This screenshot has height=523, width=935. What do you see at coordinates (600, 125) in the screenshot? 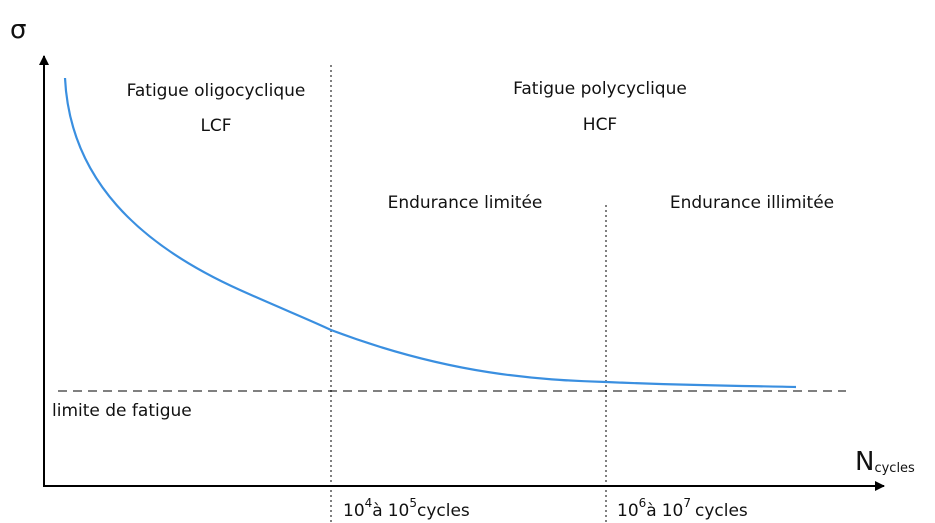
I see `region-abbr: HCF` at bounding box center [600, 125].